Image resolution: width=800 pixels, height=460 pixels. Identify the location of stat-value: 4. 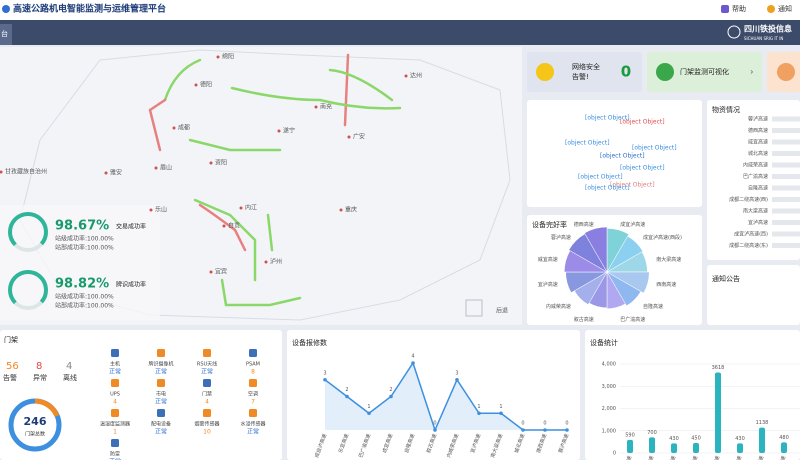
(69, 366).